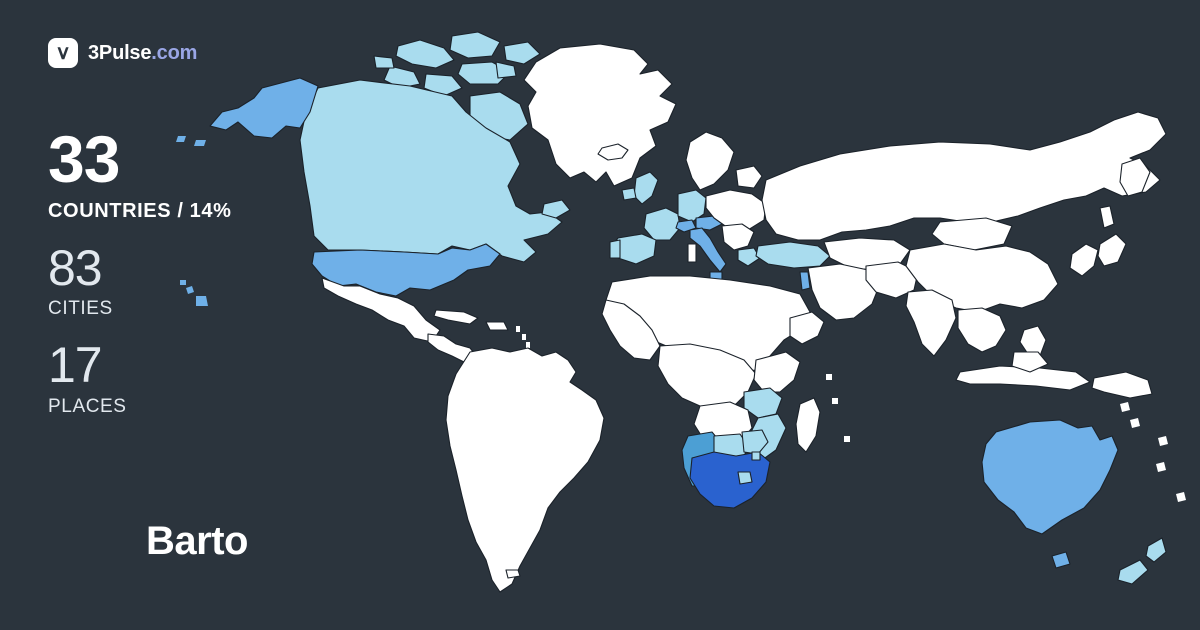  I want to click on country-israel-levant, so click(805, 281).